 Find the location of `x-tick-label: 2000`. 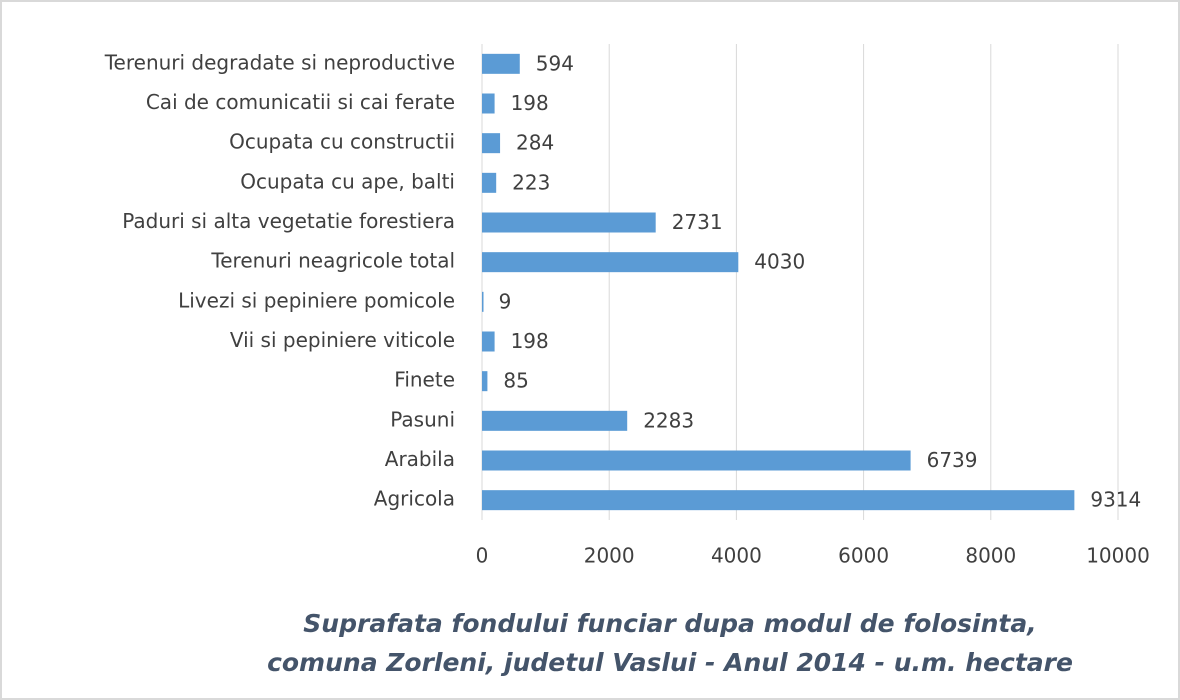

x-tick-label: 2000 is located at coordinates (609, 556).